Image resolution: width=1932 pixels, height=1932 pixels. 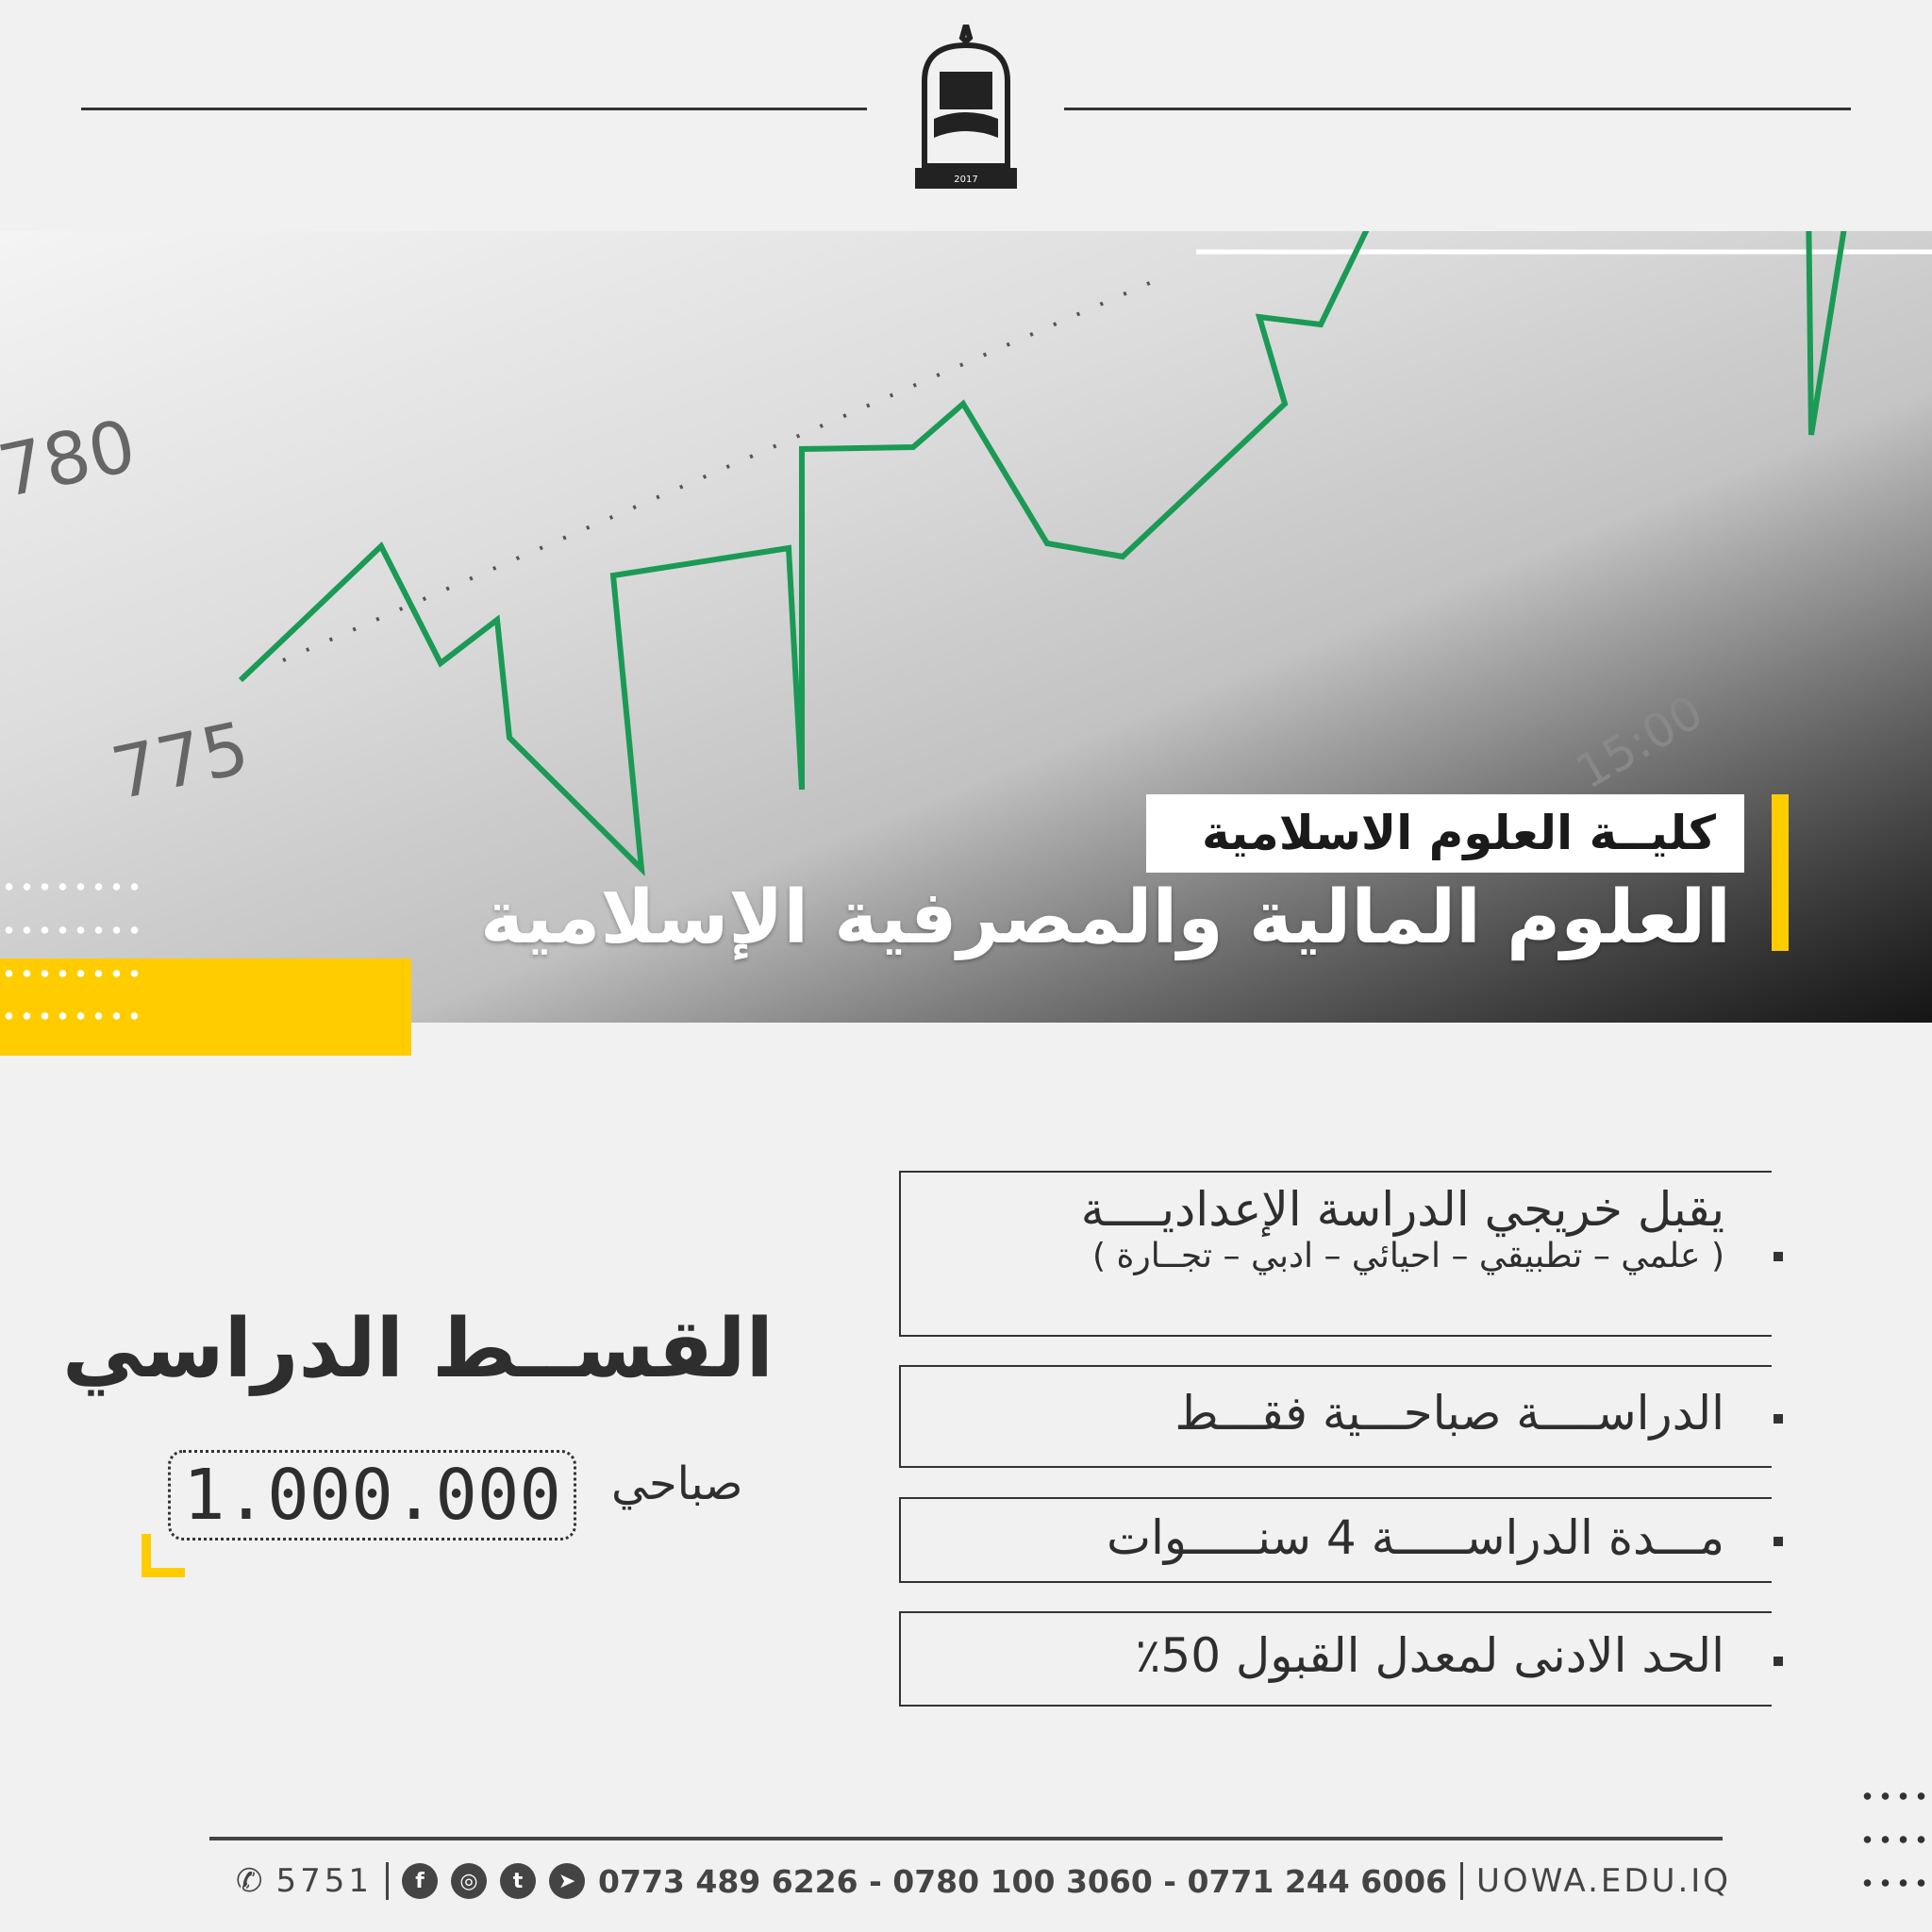 What do you see at coordinates (1415, 1537) in the screenshot?
I see `requirement-text: مـــدة الدراســـــة 4 سنـــــوات` at bounding box center [1415, 1537].